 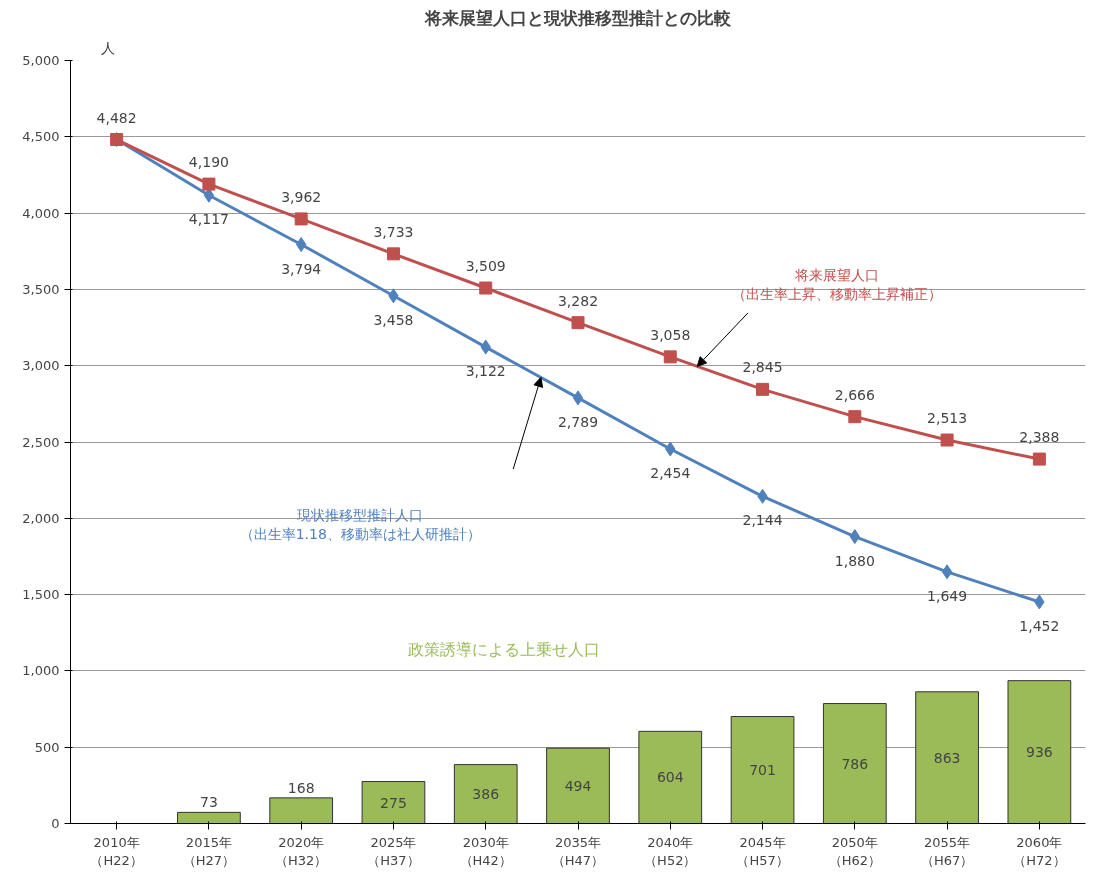 I want to click on x-tick-label: 2040年（H52）, so click(x=670, y=851).